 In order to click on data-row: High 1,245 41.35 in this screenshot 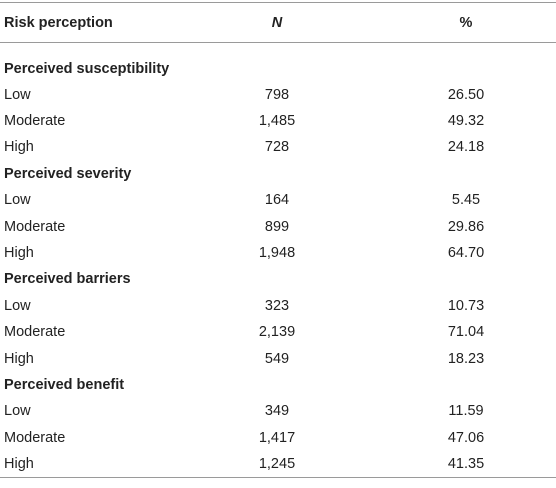, I will do `click(278, 464)`.